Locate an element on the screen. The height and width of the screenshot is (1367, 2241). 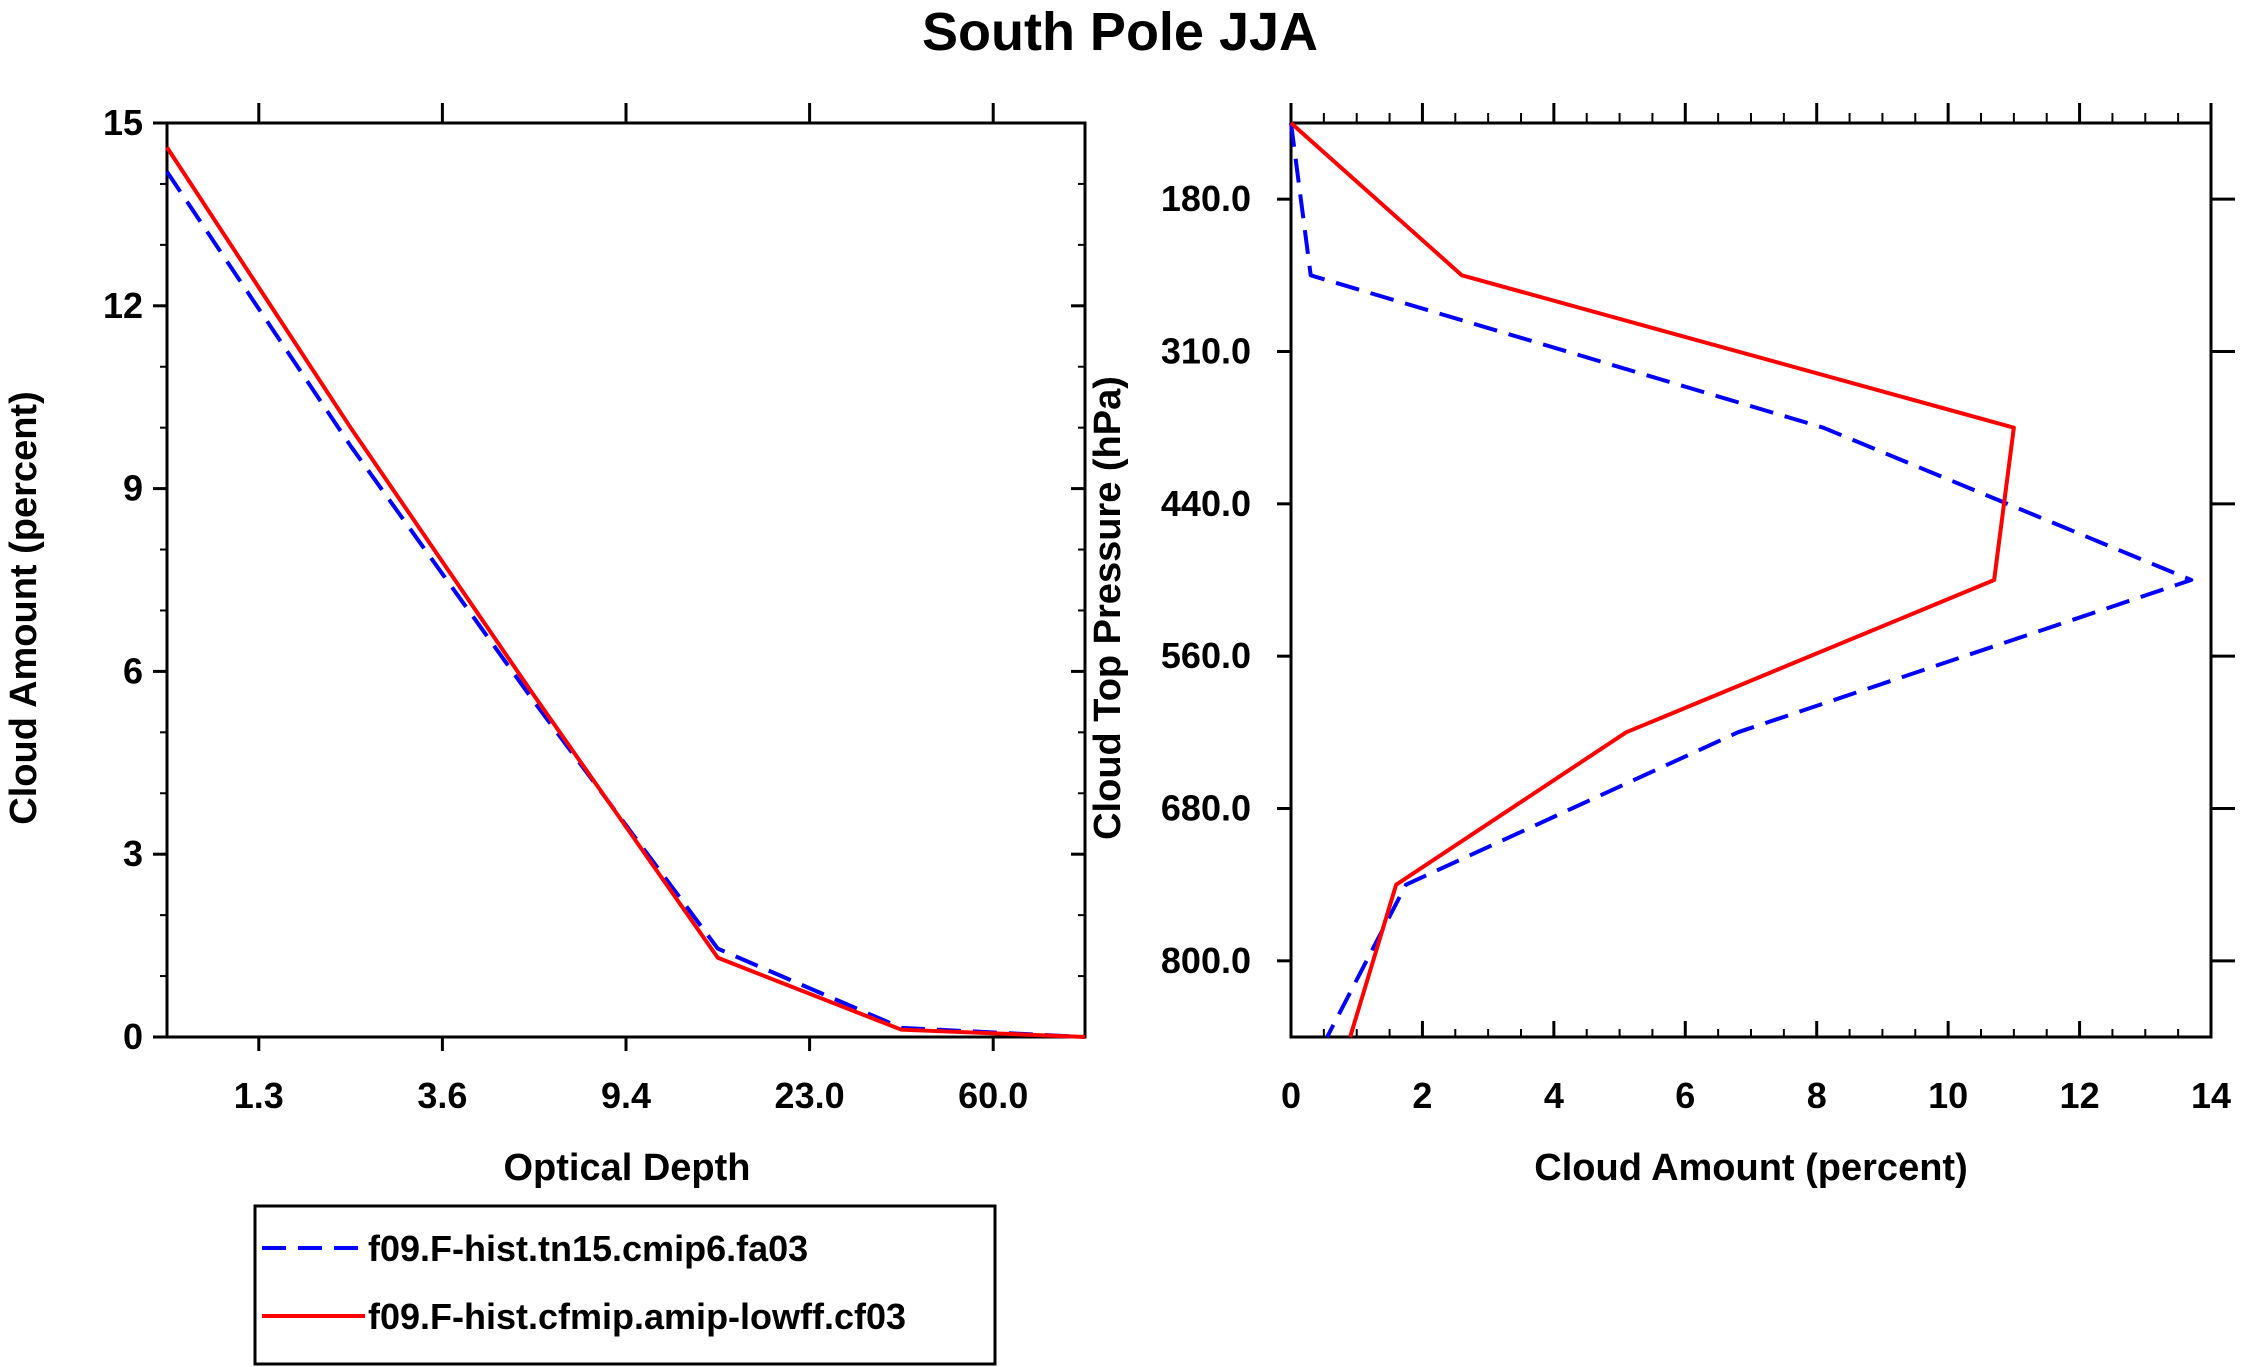
right-y-tick-label: 680.0 is located at coordinates (1206, 808).